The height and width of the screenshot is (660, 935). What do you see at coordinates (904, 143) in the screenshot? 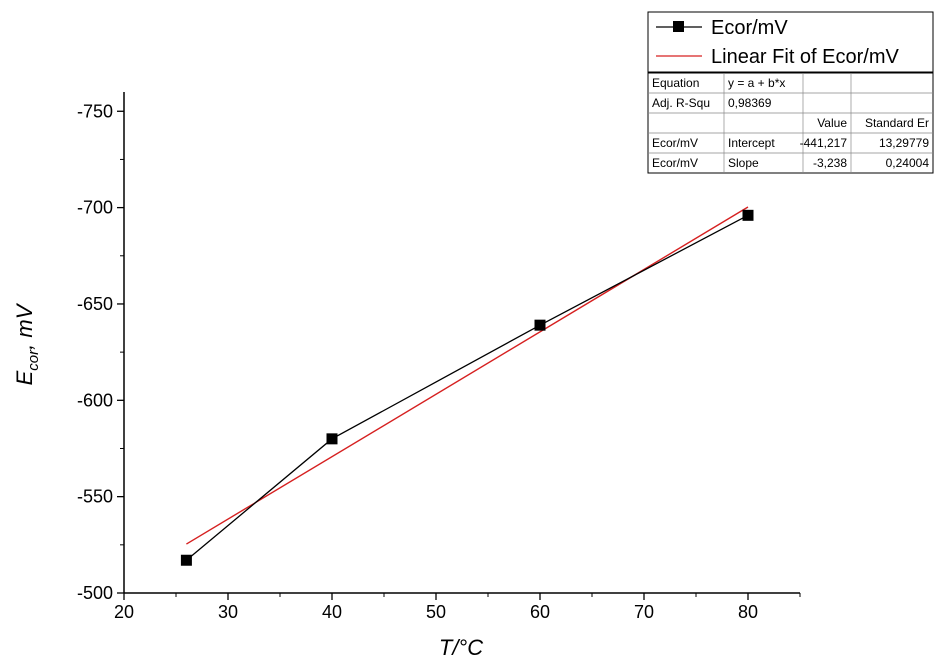
I see `table-cell: 13,29779` at bounding box center [904, 143].